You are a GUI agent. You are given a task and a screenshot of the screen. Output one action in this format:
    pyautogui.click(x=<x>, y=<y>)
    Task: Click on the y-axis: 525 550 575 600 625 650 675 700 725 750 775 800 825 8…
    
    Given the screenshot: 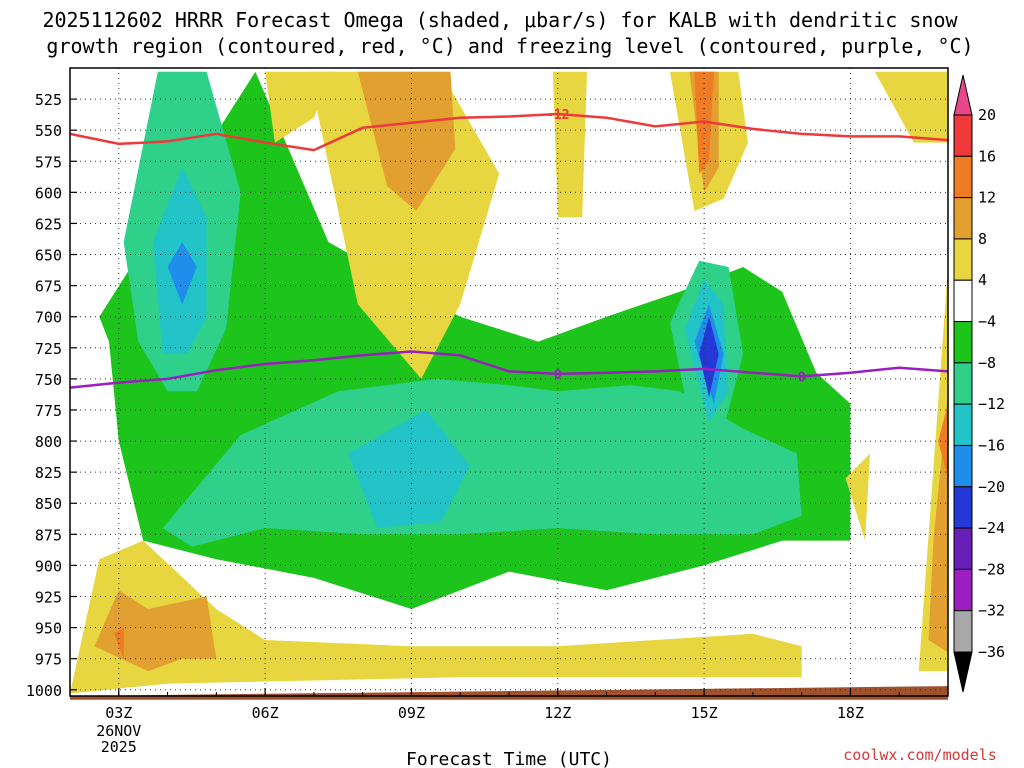 What is the action you would take?
    pyautogui.click(x=51, y=395)
    